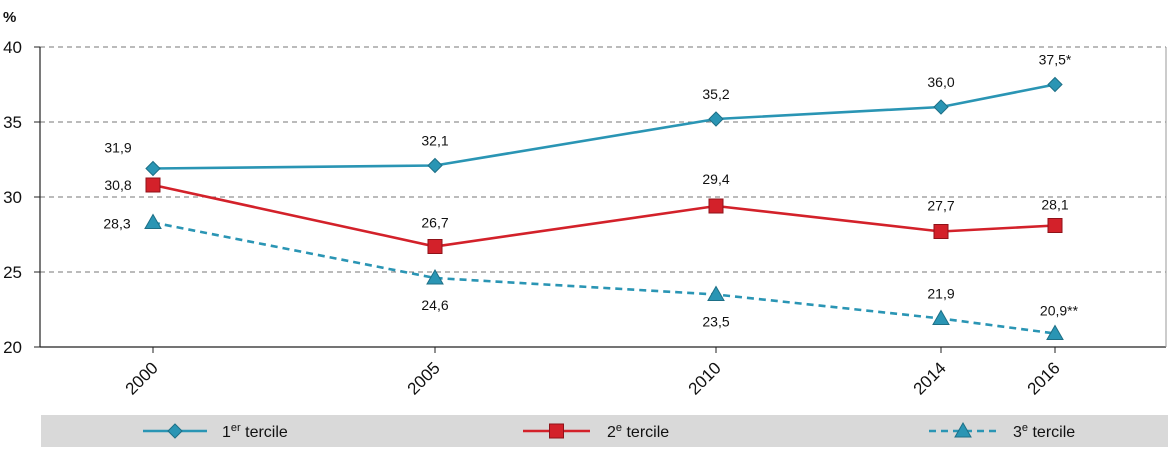 This screenshot has height=455, width=1171. I want to click on data-label-s1-2005: 32,1, so click(434, 141).